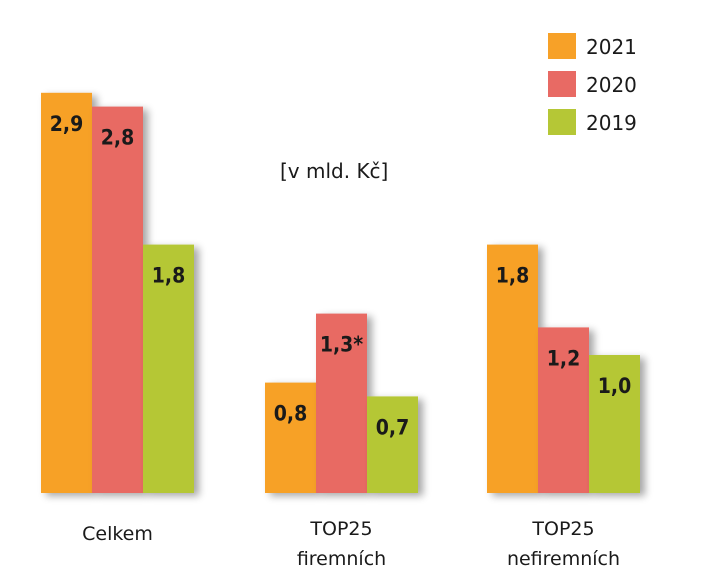 This screenshot has height=587, width=702. What do you see at coordinates (614, 386) in the screenshot?
I see `bar-value-label: 1,0` at bounding box center [614, 386].